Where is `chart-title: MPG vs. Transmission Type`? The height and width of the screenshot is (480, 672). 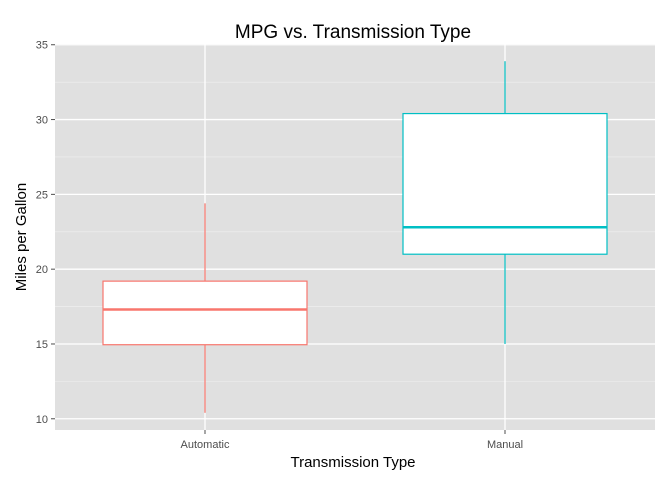
chart-title: MPG vs. Transmission Type is located at coordinates (353, 32).